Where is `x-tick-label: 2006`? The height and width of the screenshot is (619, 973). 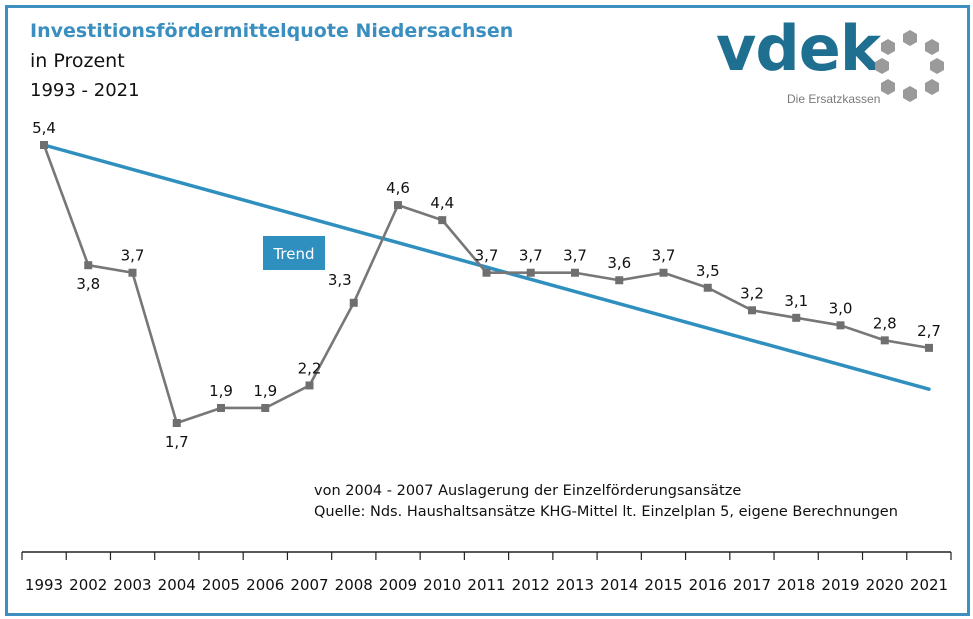 x-tick-label: 2006 is located at coordinates (265, 585).